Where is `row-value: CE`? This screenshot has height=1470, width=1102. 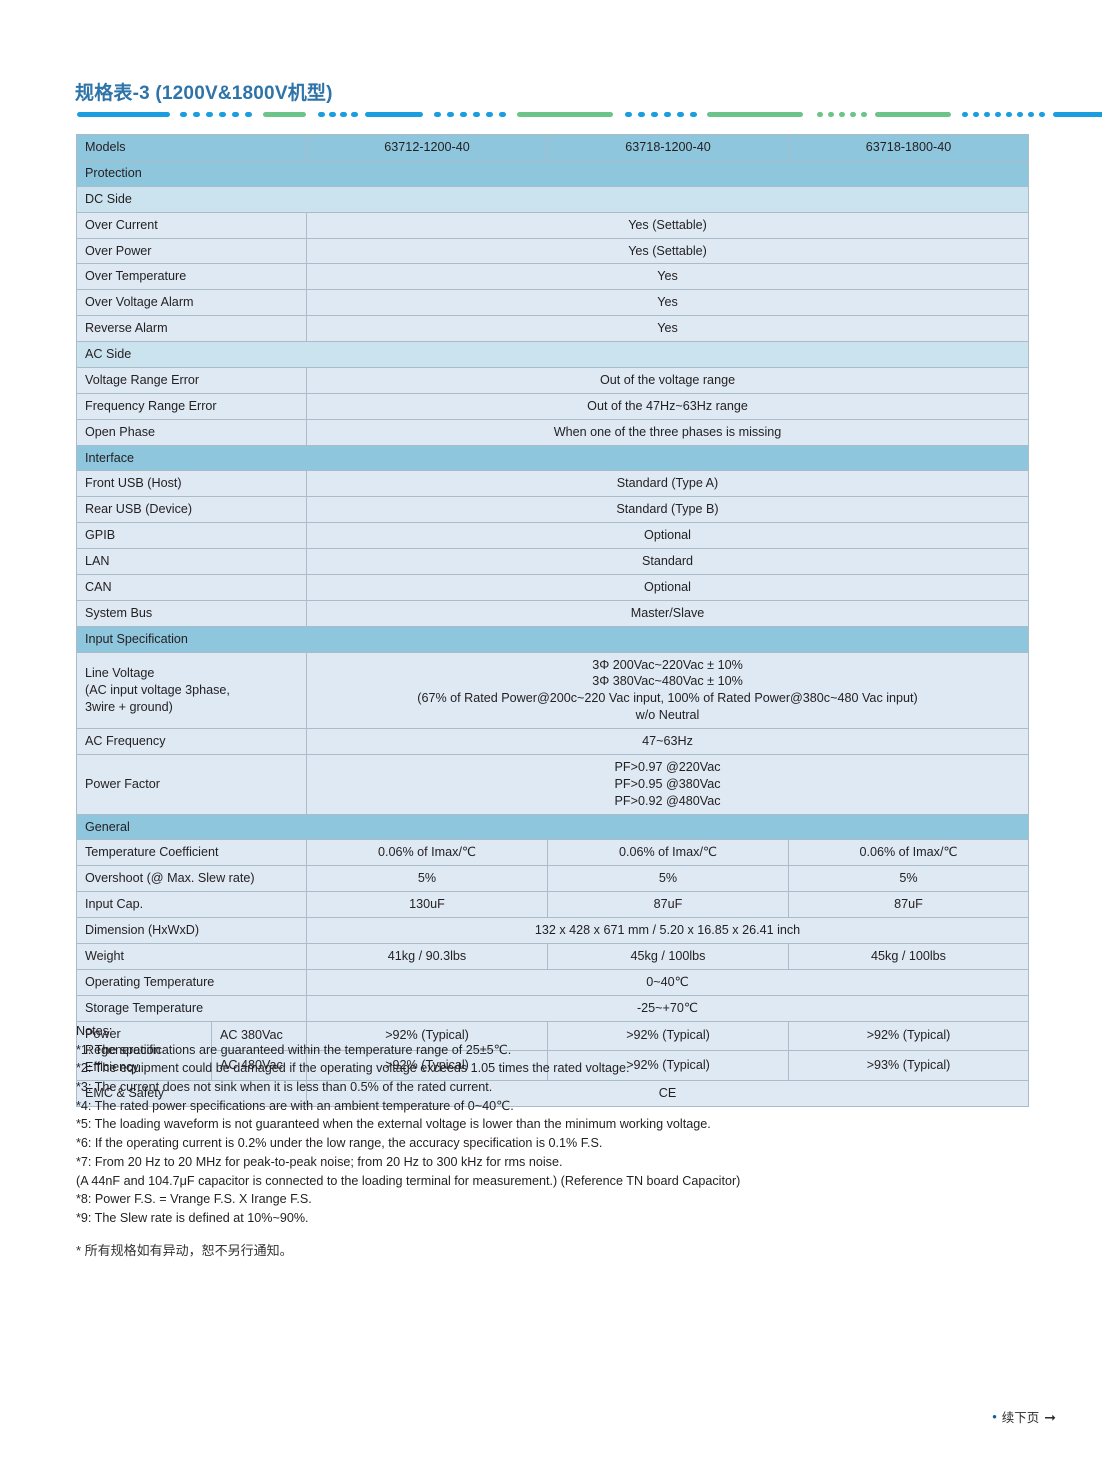
row-value: CE is located at coordinates (668, 1093).